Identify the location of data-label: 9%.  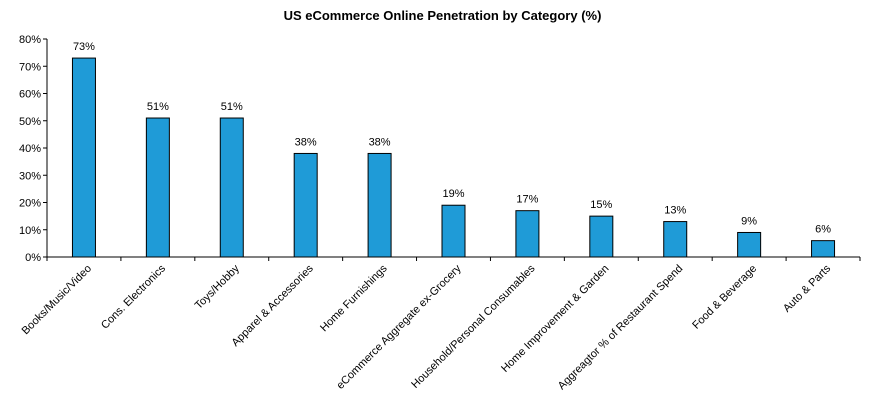
(749, 221).